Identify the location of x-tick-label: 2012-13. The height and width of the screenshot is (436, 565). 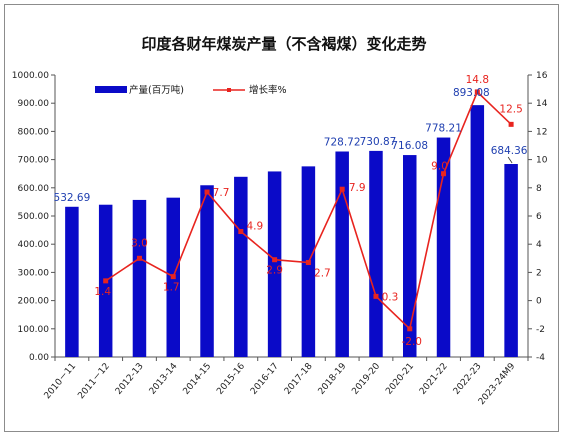
(130, 379).